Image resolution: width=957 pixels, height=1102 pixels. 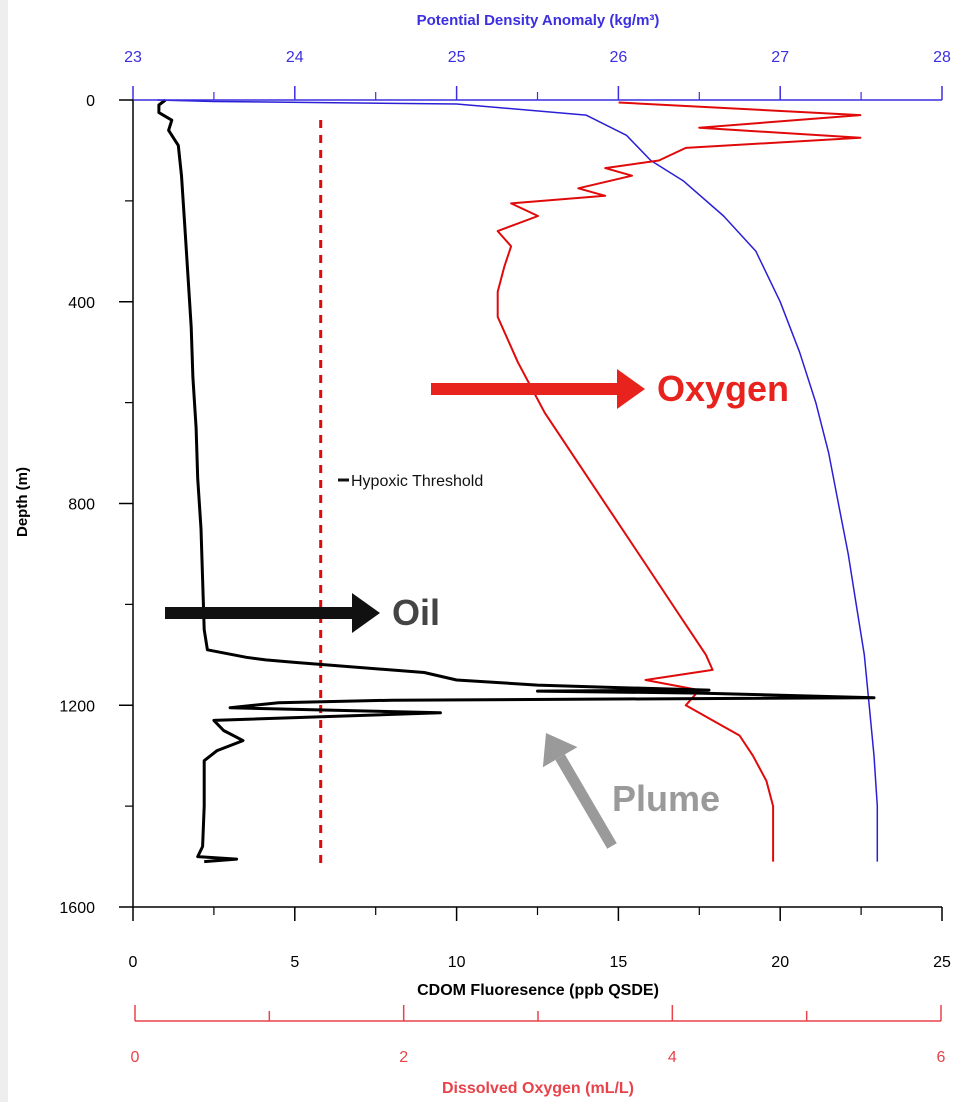 I want to click on bottom-axis-tick-label: 20, so click(x=780, y=962).